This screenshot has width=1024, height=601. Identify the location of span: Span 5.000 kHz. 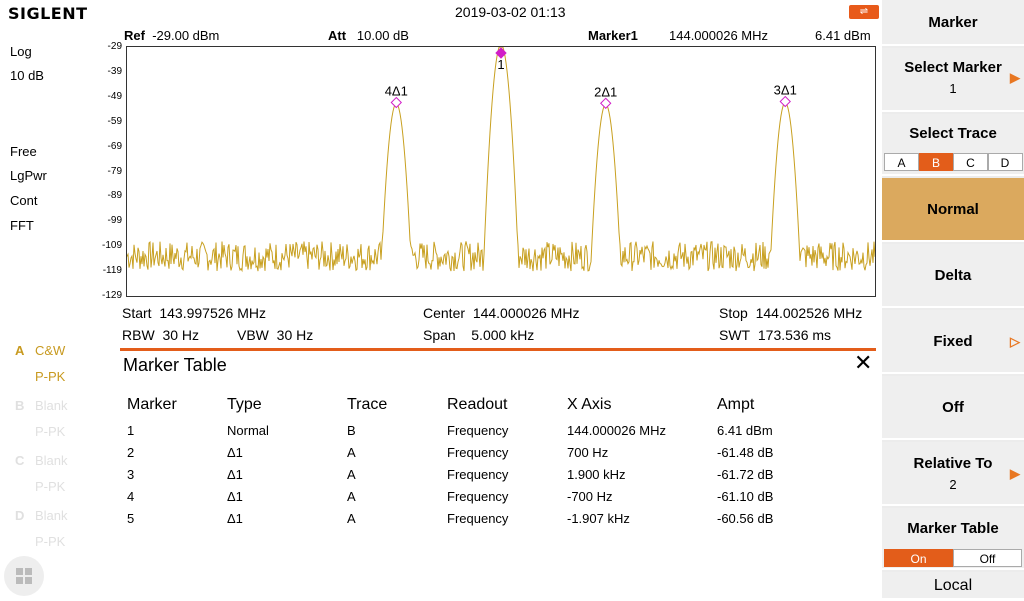
(479, 335).